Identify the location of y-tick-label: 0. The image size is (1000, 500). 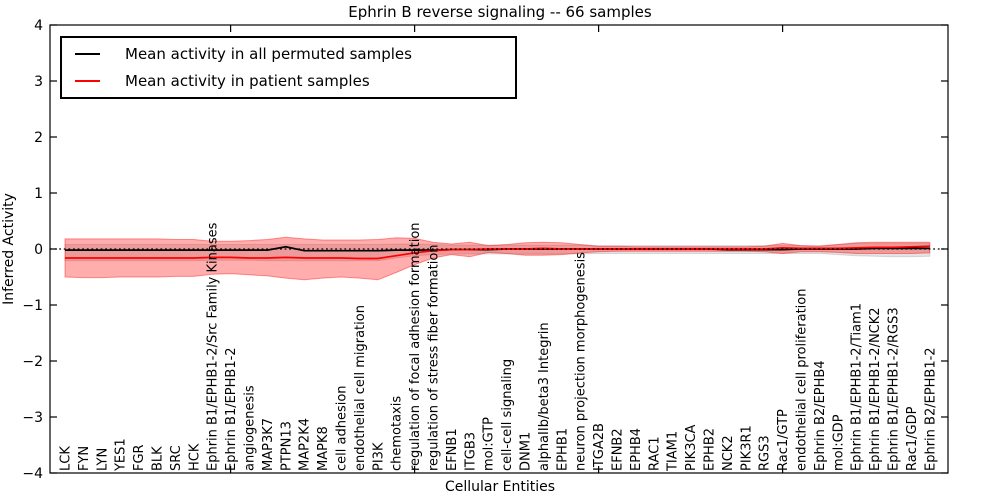
(38, 250).